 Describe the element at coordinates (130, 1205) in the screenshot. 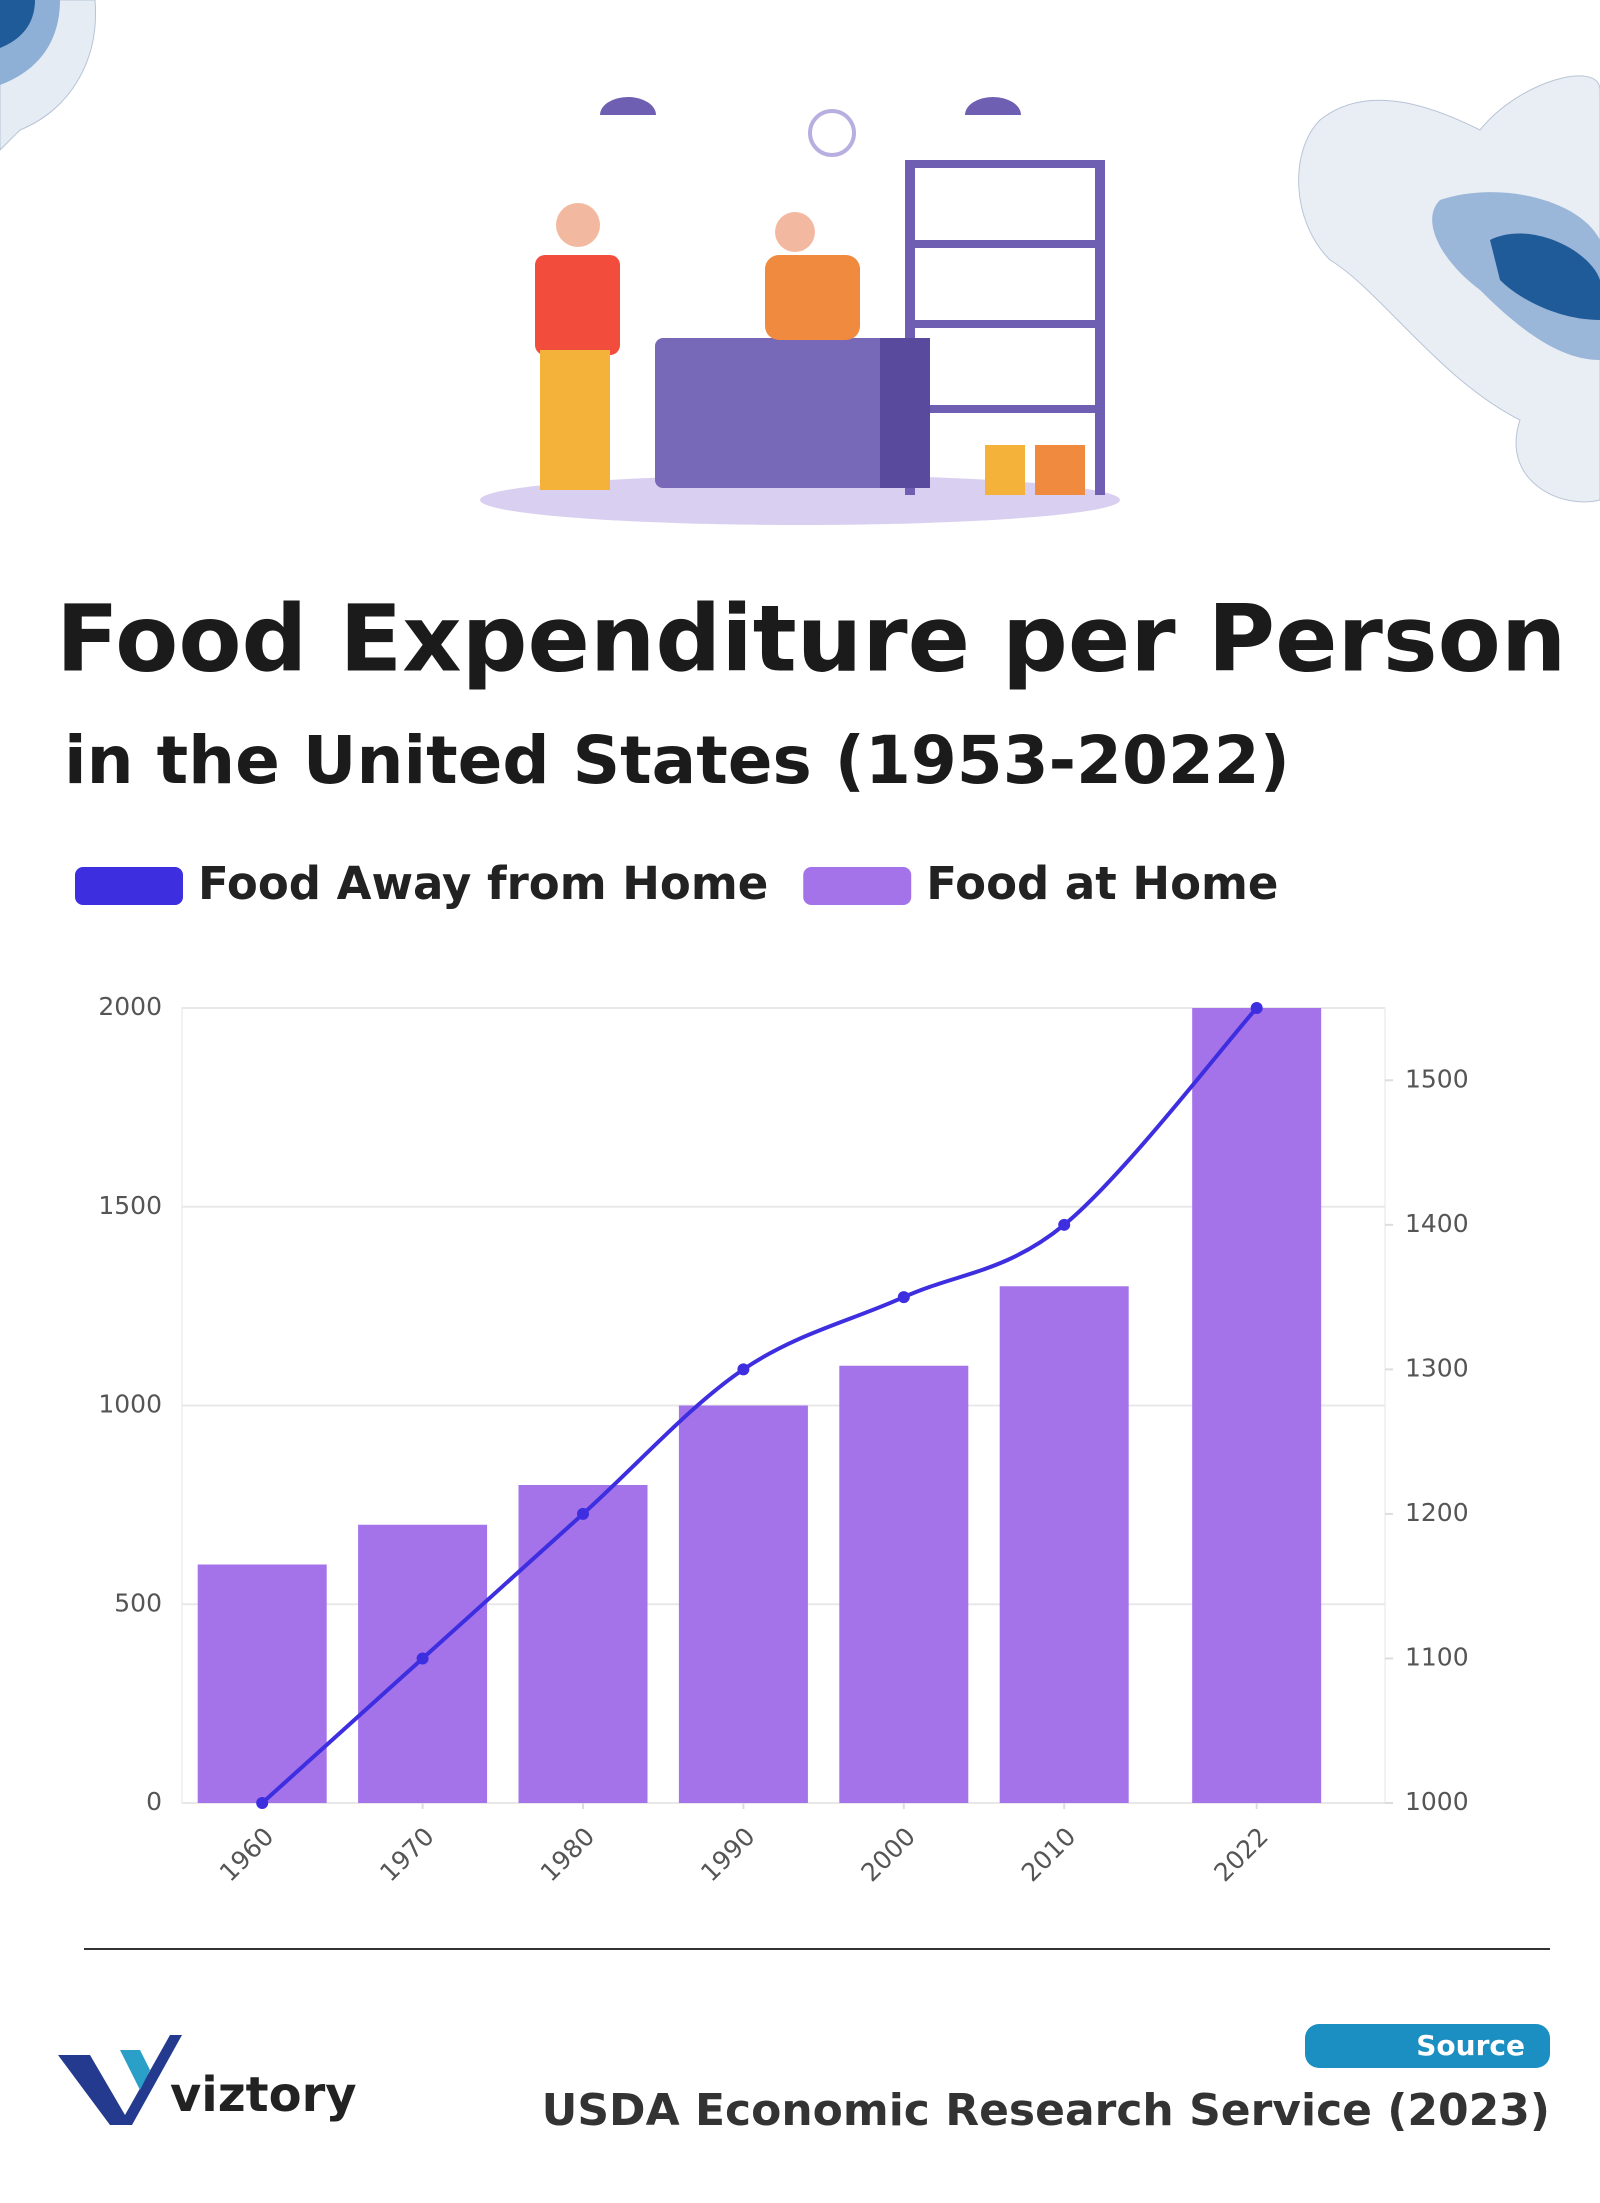

I see `y-tick-label: 1500` at that location.